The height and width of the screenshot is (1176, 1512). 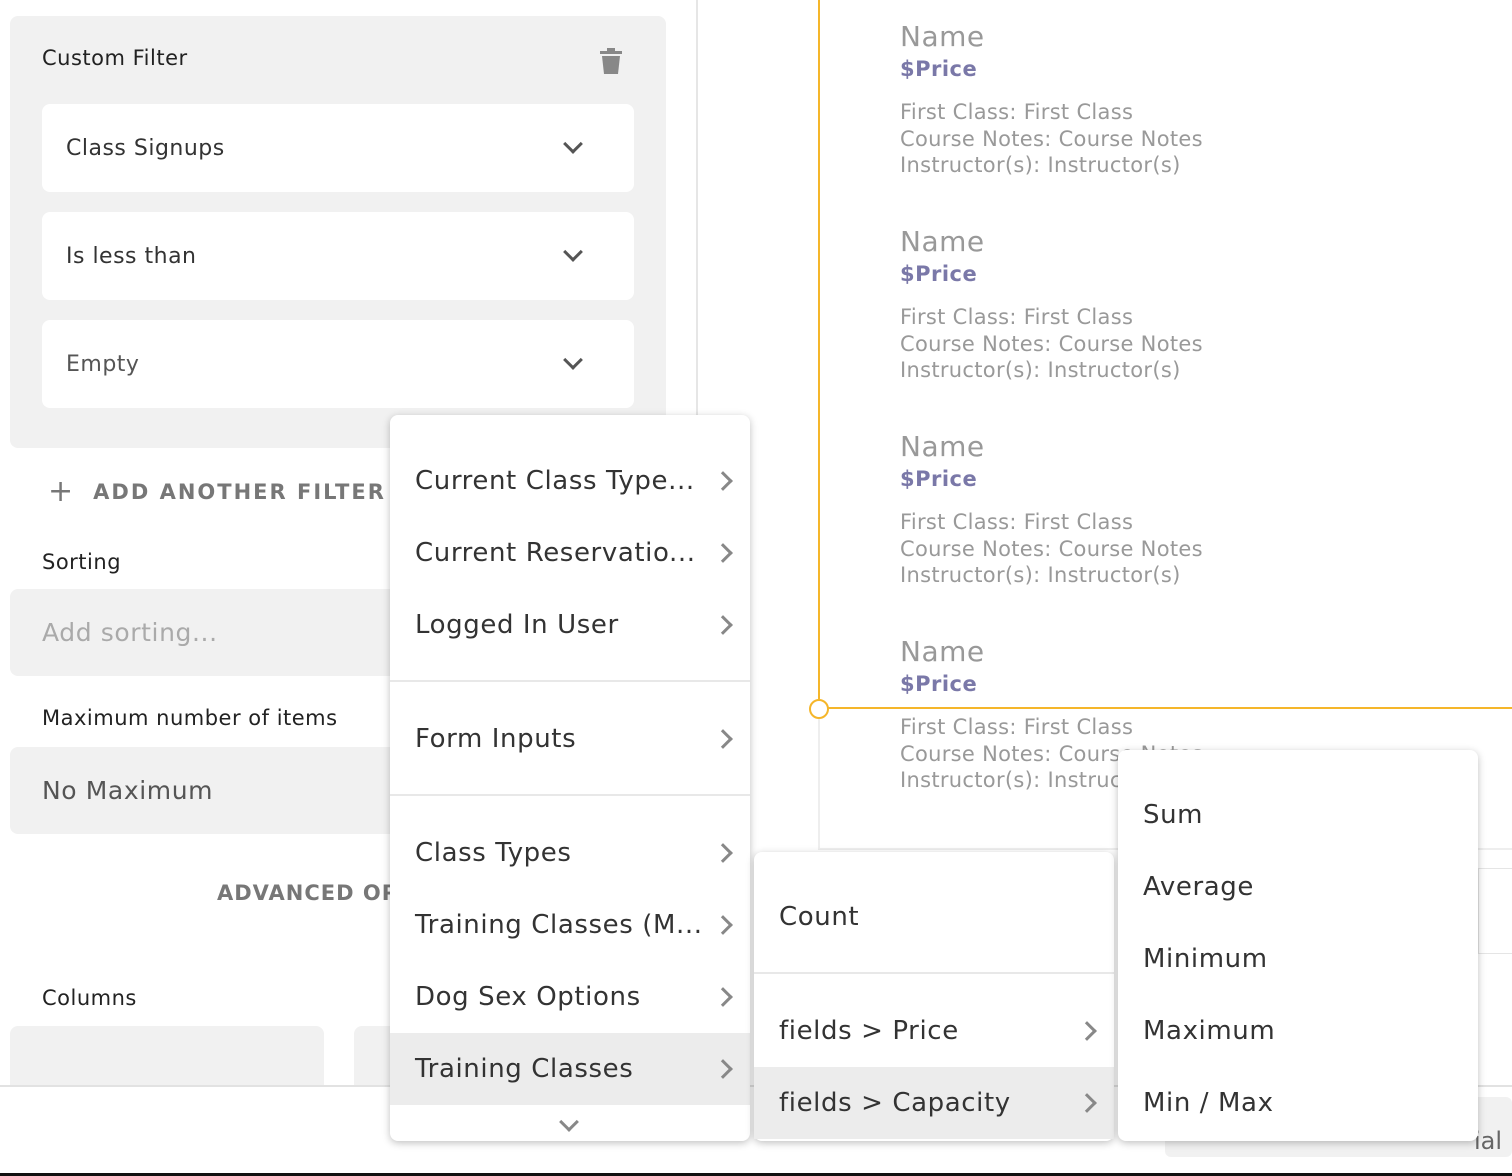 What do you see at coordinates (819, 709) in the screenshot?
I see `resize-handle` at bounding box center [819, 709].